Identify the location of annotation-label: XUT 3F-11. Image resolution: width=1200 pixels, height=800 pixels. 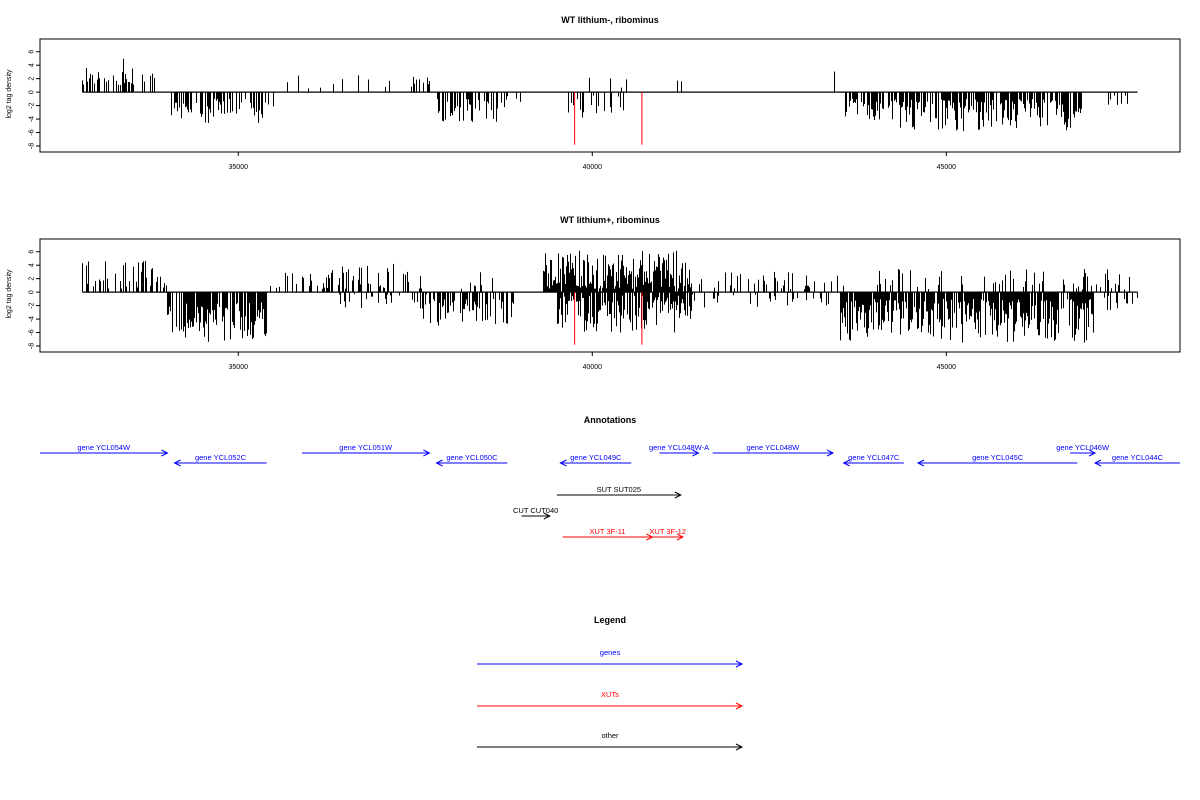
(608, 531).